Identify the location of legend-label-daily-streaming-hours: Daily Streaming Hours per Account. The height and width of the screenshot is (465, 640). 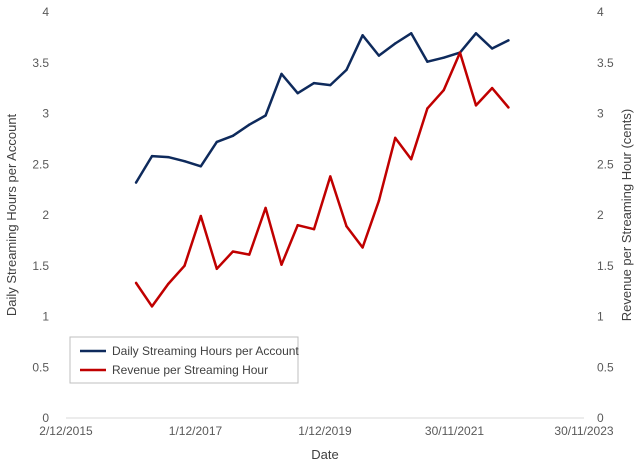
(205, 351).